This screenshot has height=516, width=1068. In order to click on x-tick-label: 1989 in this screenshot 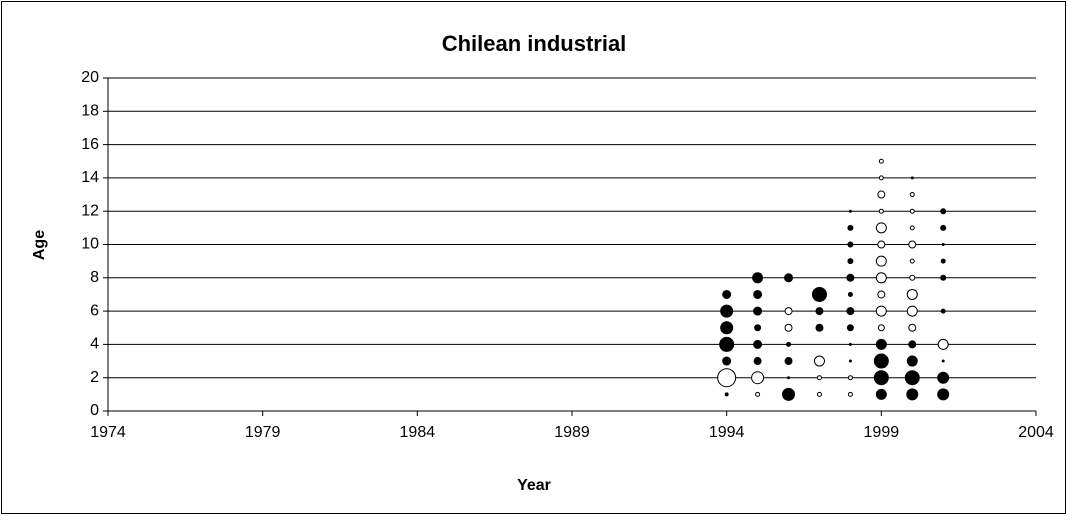, I will do `click(572, 432)`.